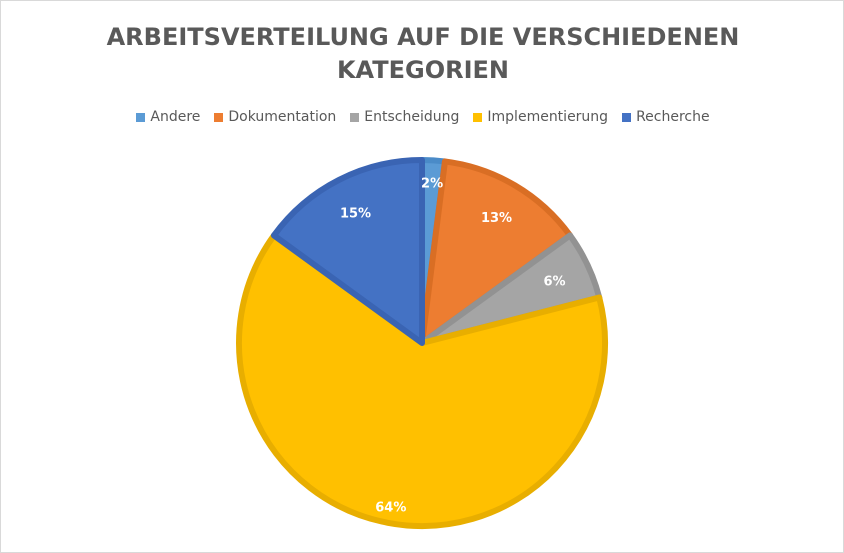 This screenshot has height=553, width=844. Describe the element at coordinates (554, 282) in the screenshot. I see `data-label-entscheidung: 6%` at that location.